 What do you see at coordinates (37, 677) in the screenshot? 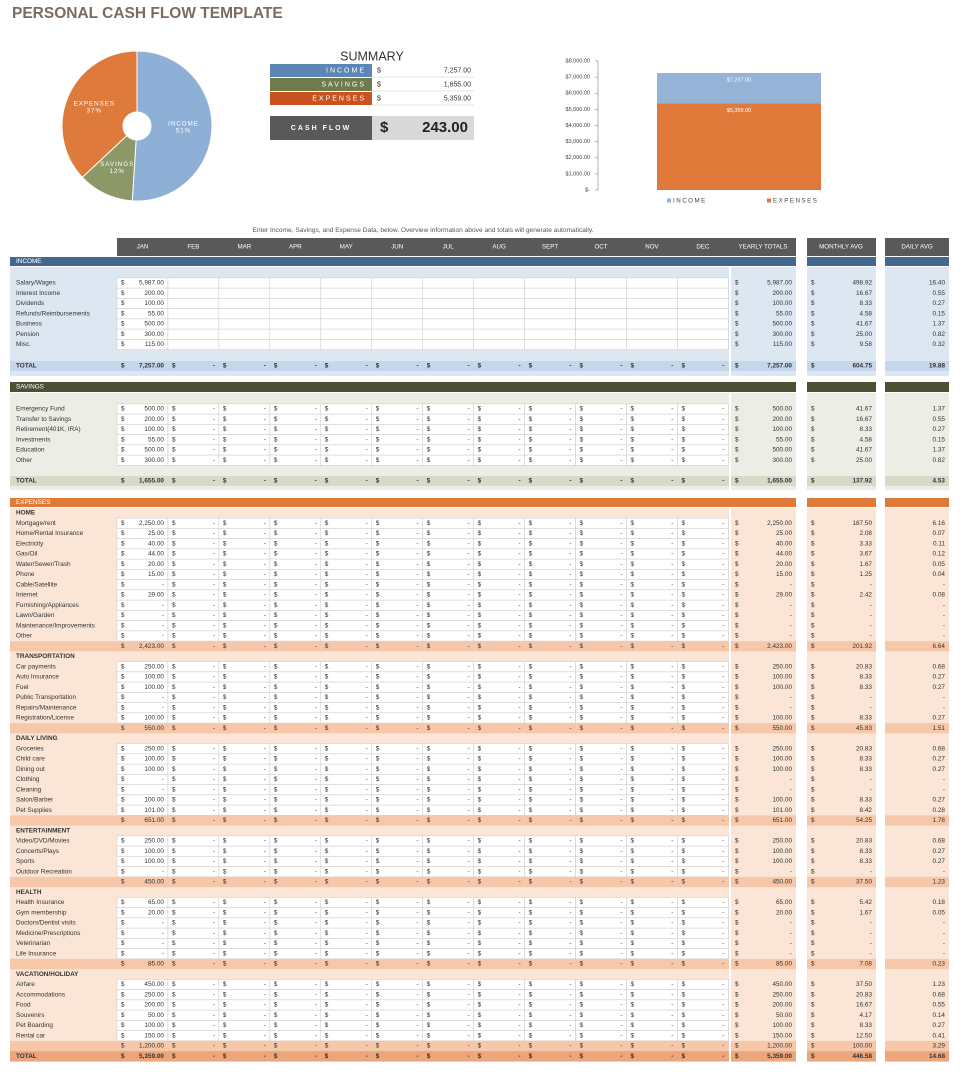
I see `row-label: Auto Insurance` at bounding box center [37, 677].